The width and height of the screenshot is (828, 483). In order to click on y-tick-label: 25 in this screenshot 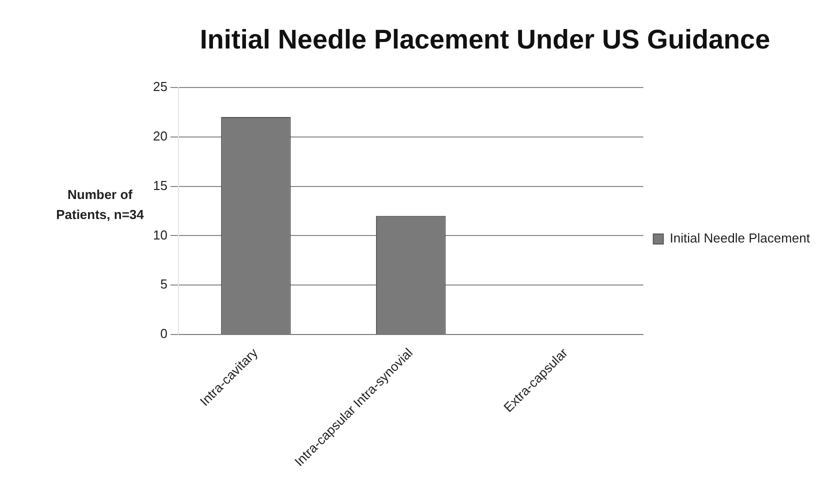, I will do `click(160, 86)`.